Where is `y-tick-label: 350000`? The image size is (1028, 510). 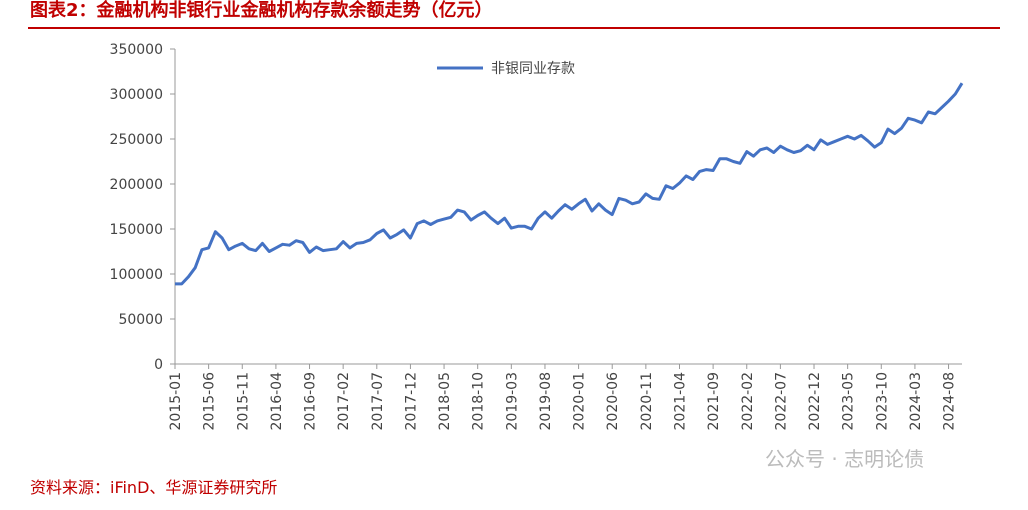
y-tick-label: 350000 is located at coordinates (136, 50).